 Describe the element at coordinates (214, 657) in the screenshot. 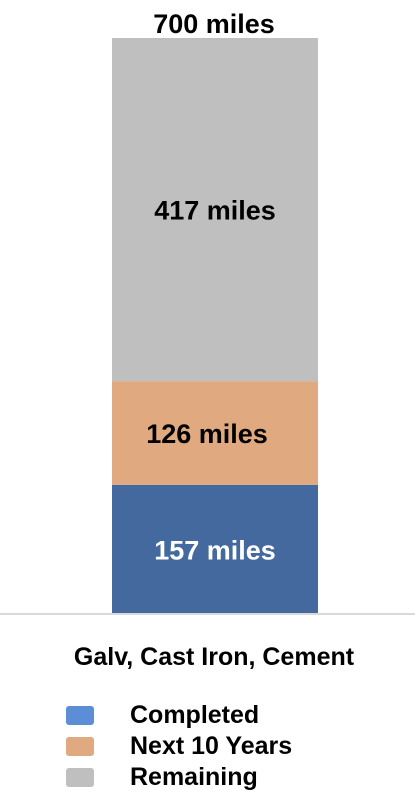

I see `category-label: Galv, Cast Iron, Cement` at that location.